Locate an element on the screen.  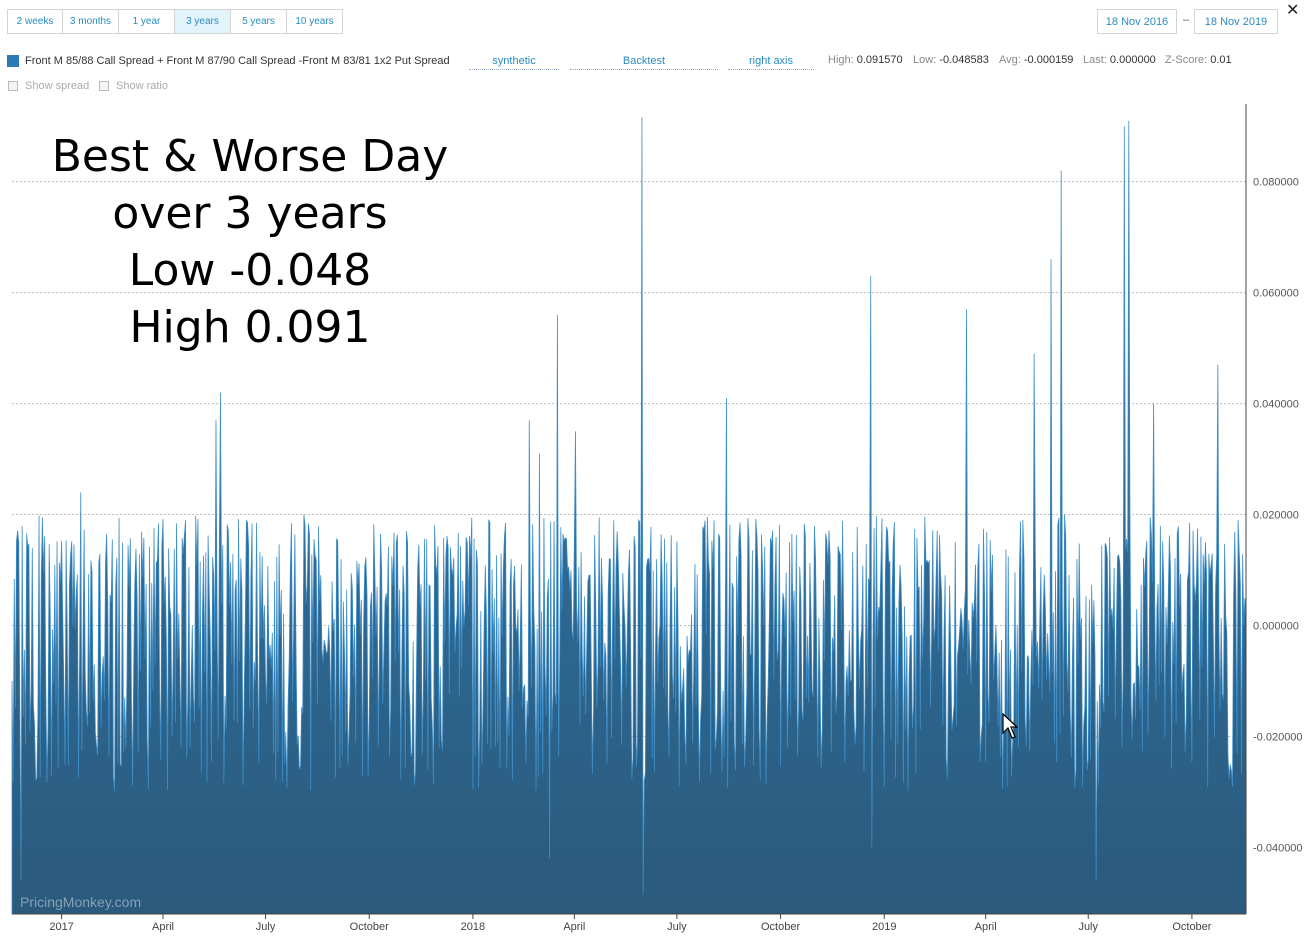
annotation-line-3: Low -0.048 is located at coordinates (250, 270).